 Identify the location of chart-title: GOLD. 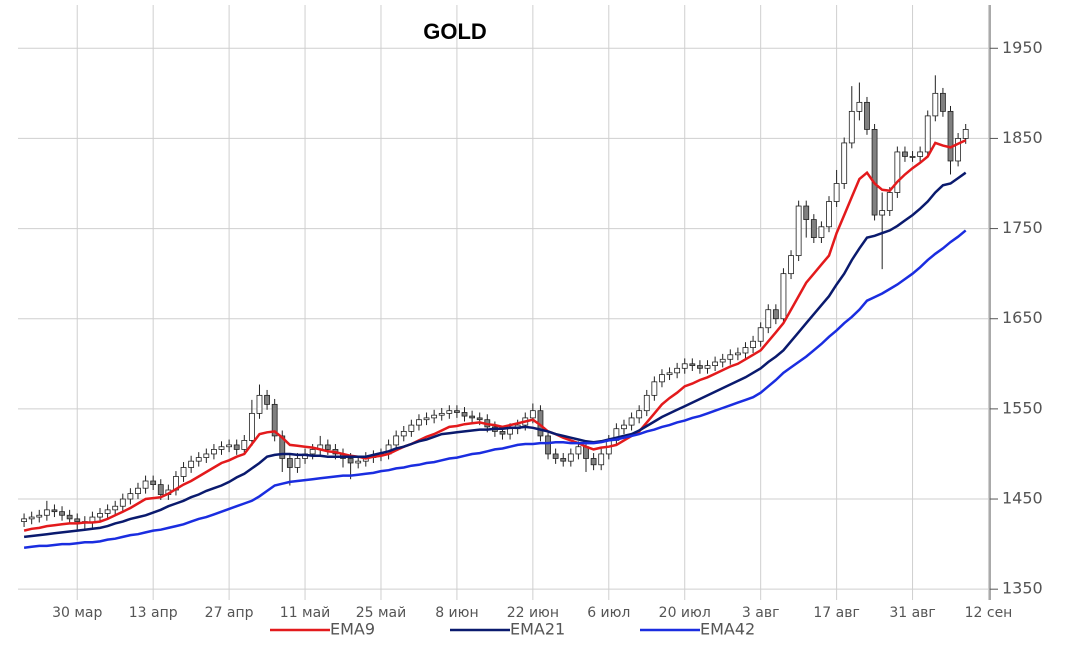
(455, 31).